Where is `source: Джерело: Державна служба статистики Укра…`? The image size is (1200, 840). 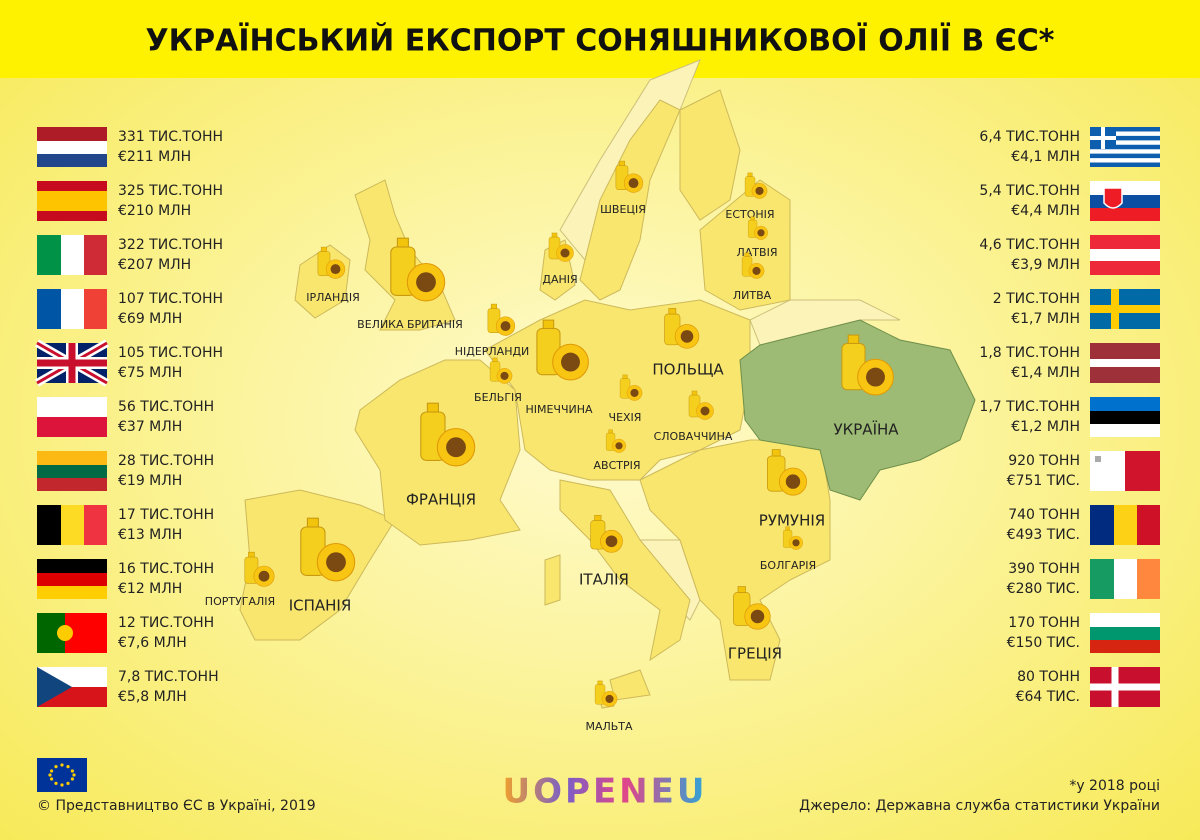
source: Джерело: Державна служба статистики Укра… is located at coordinates (979, 806).